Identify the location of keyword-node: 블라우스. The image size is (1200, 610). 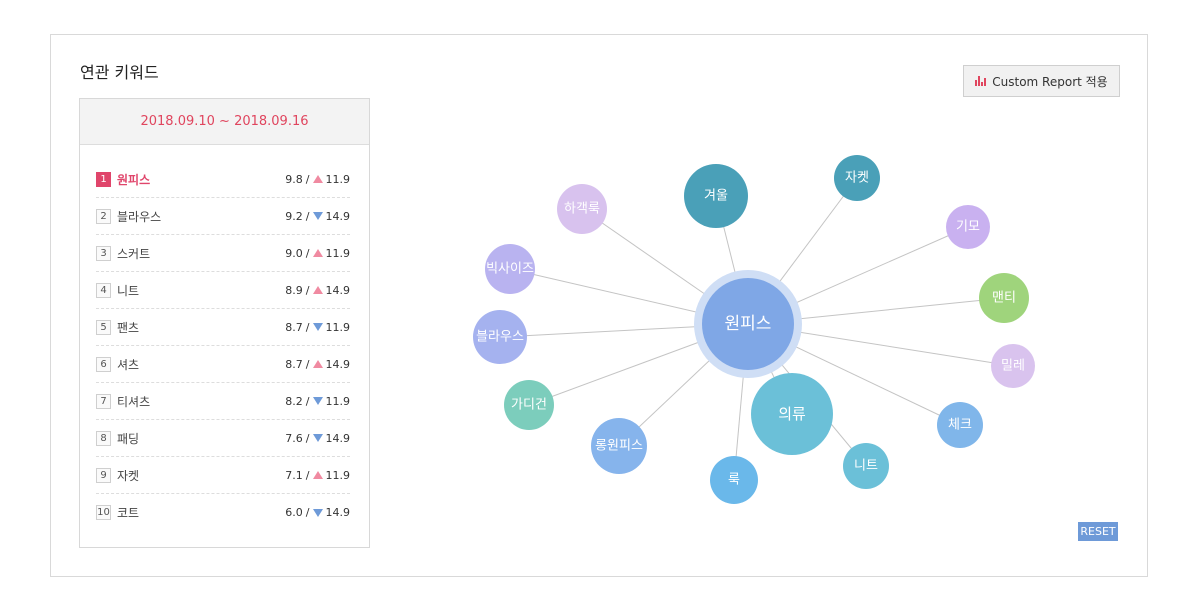
(500, 337).